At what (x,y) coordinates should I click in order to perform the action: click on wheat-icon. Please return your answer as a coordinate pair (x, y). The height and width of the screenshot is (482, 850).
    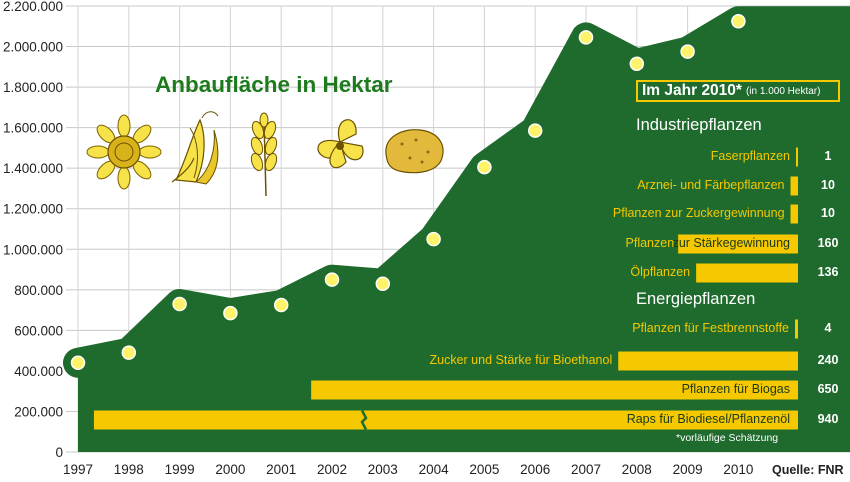
    Looking at the image, I should click on (264, 154).